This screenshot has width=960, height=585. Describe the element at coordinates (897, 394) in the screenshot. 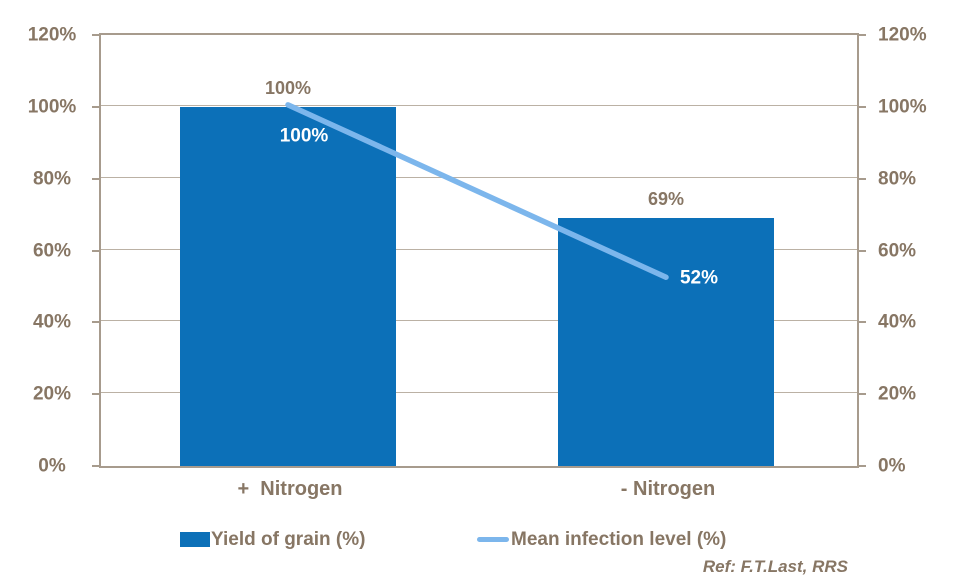

I see `y-axis-label-right-20: 20%` at that location.